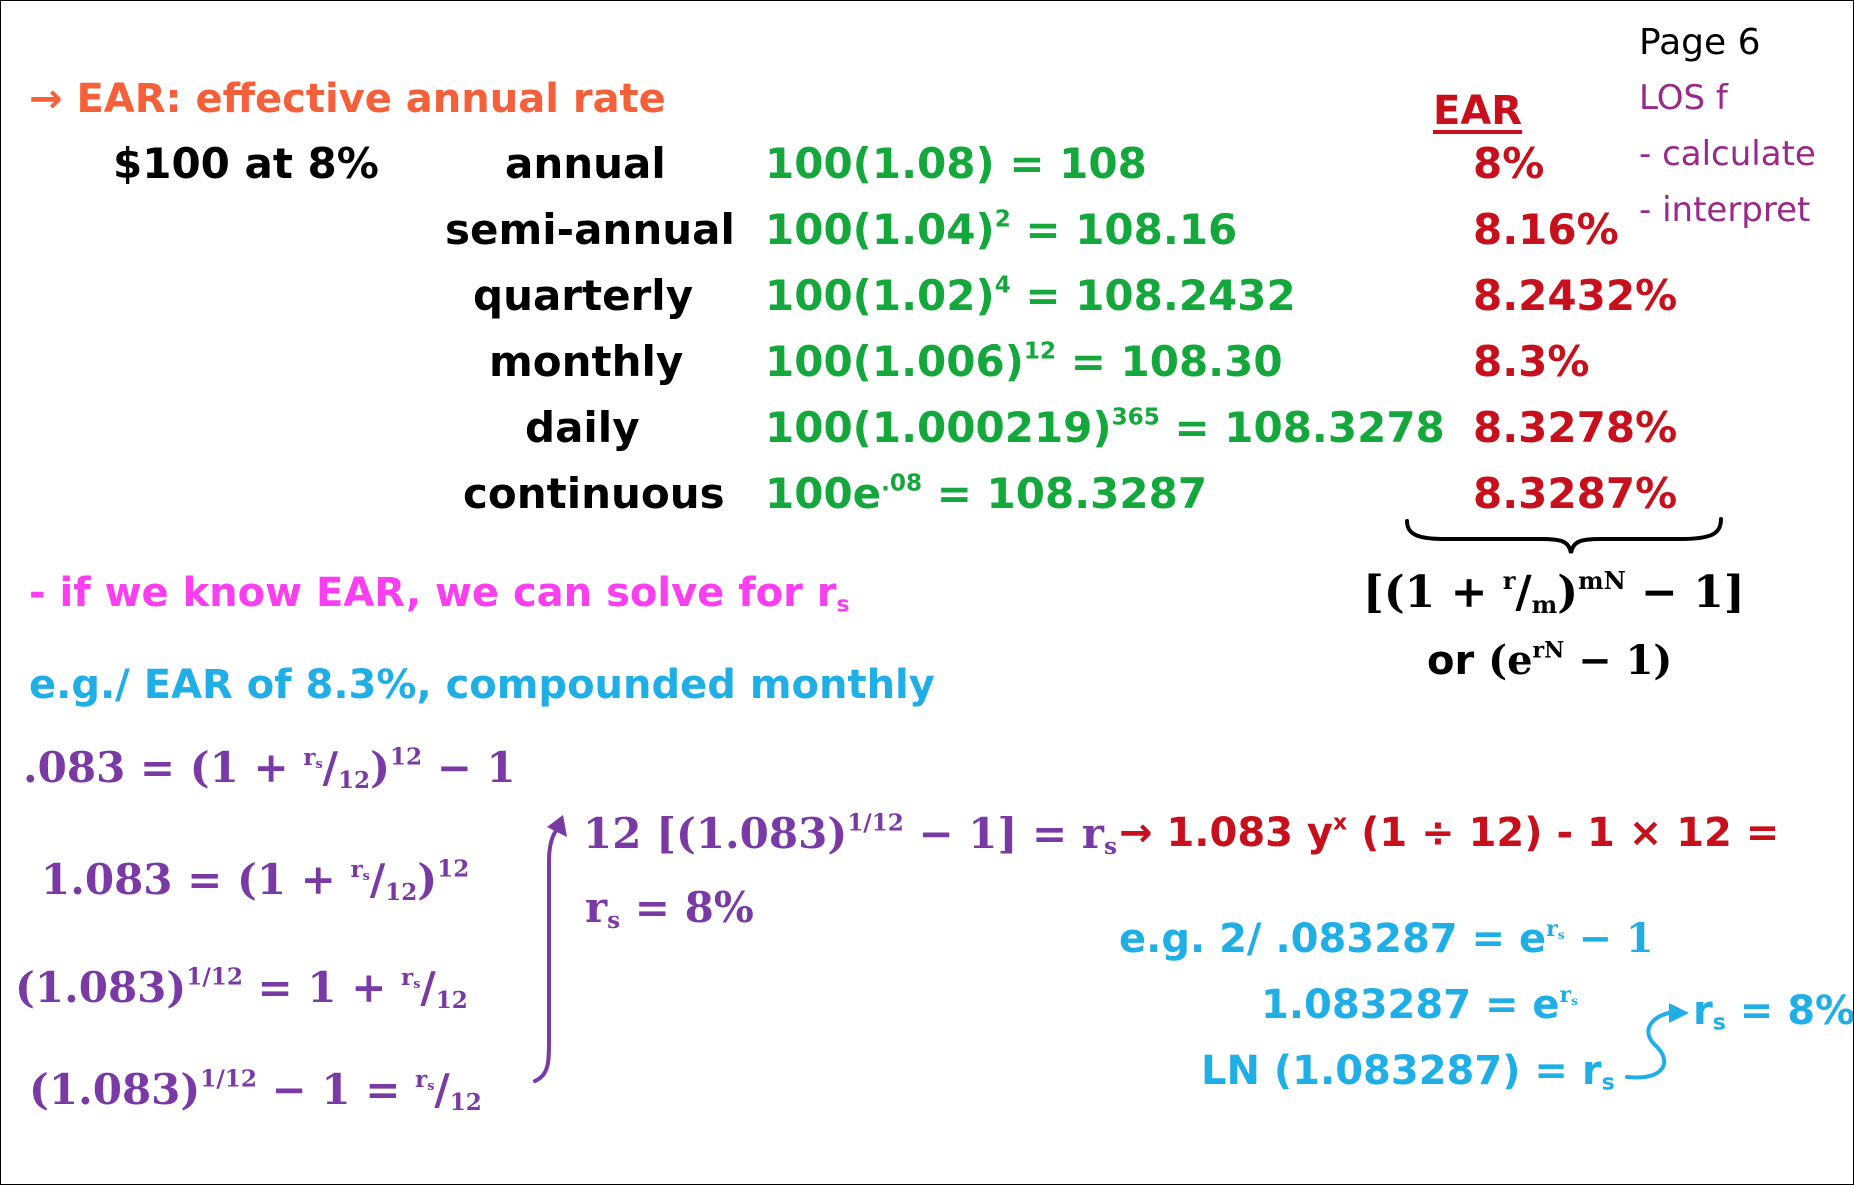  Describe the element at coordinates (347, 99) in the screenshot. I see `section-heading: → EAR: effective annual rate` at that location.